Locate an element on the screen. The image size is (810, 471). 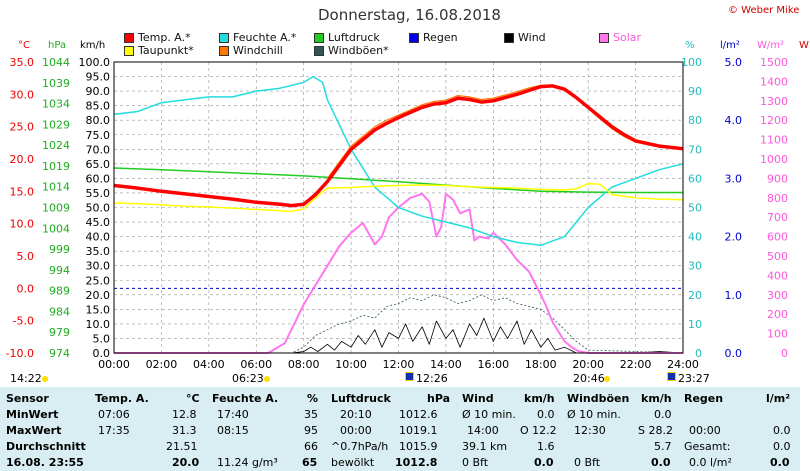
pressure-tick-label: 984 is located at coordinates (59, 311).